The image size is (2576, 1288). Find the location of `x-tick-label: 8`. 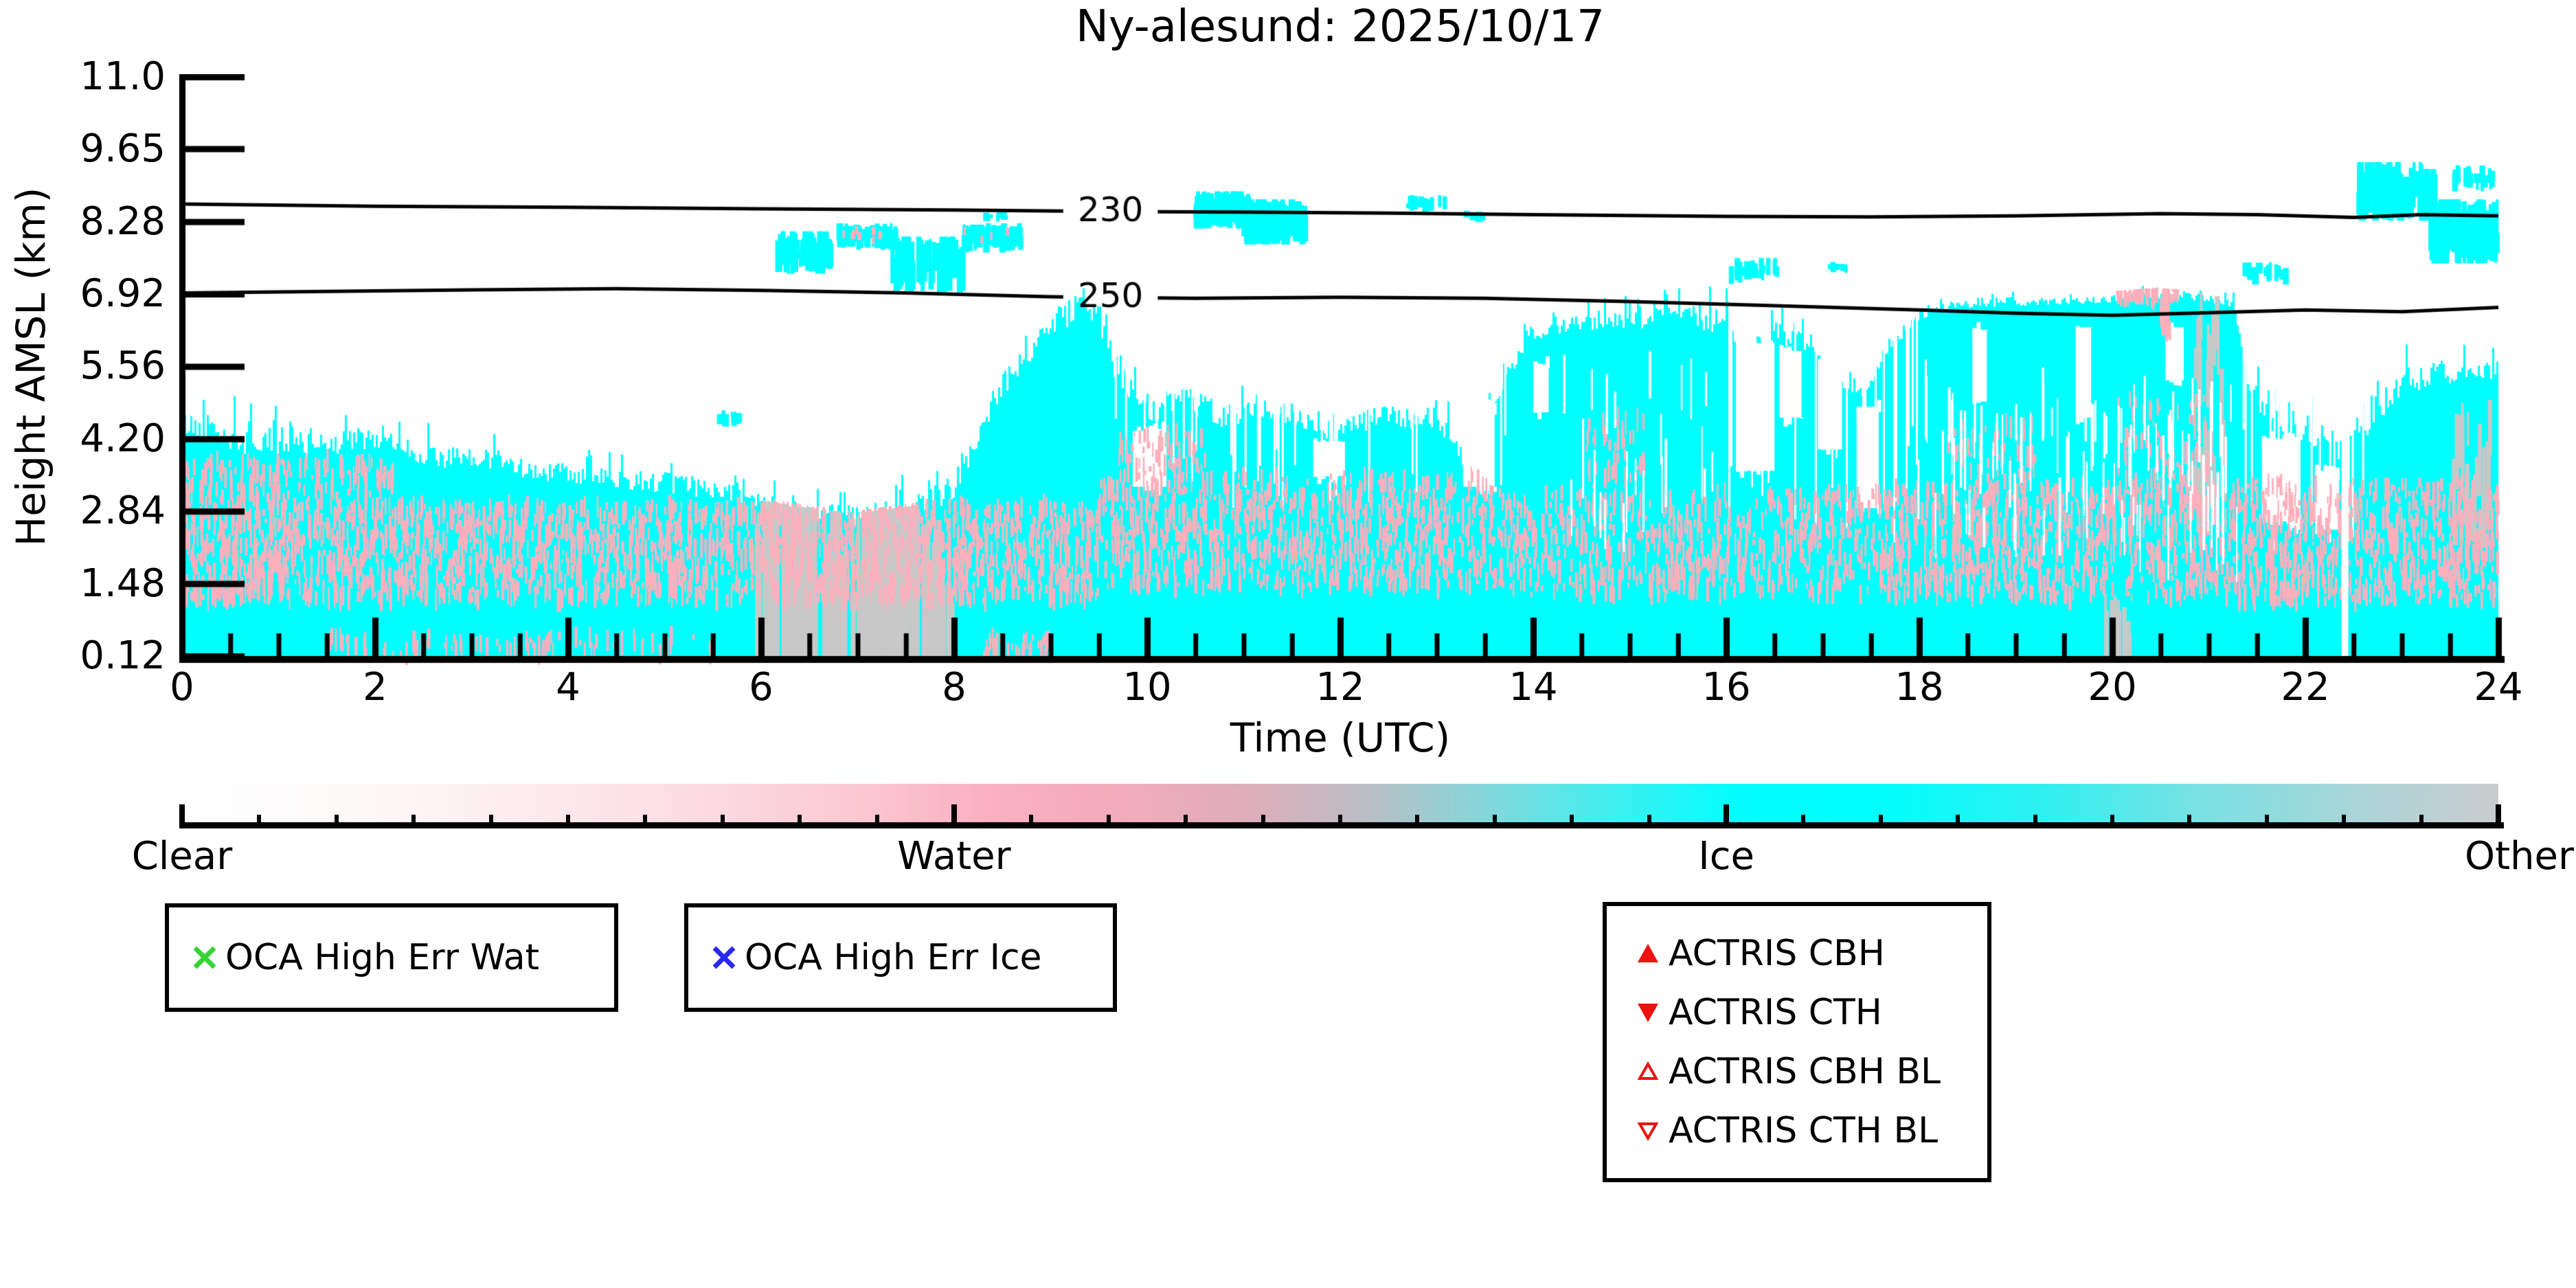

x-tick-label: 8 is located at coordinates (954, 687).